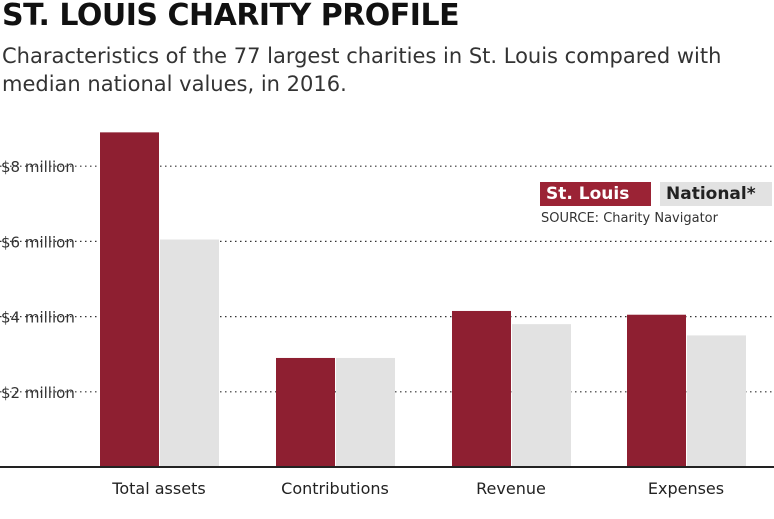 The image size is (774, 519). Describe the element at coordinates (38, 393) in the screenshot. I see `y-tick-label: $2 million` at that location.